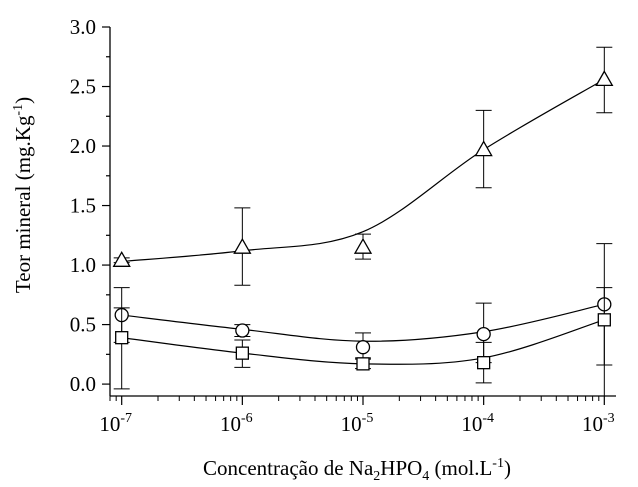 This screenshot has width=638, height=487. What do you see at coordinates (83, 325) in the screenshot?
I see `y-tick-label: 0.5` at bounding box center [83, 325].